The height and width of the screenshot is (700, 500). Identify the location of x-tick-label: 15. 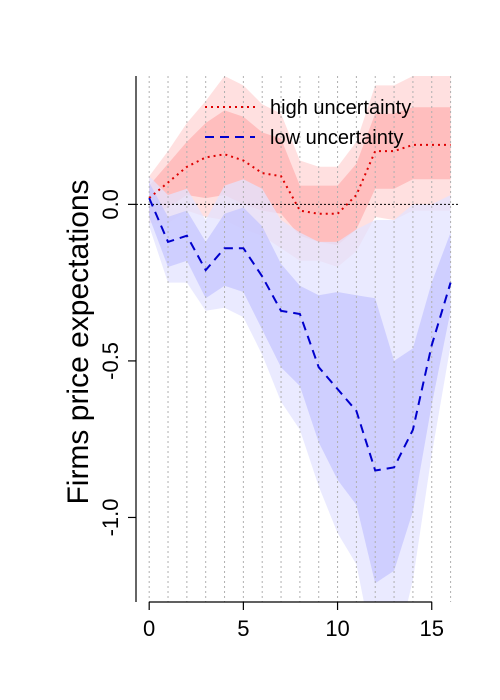
(432, 628).